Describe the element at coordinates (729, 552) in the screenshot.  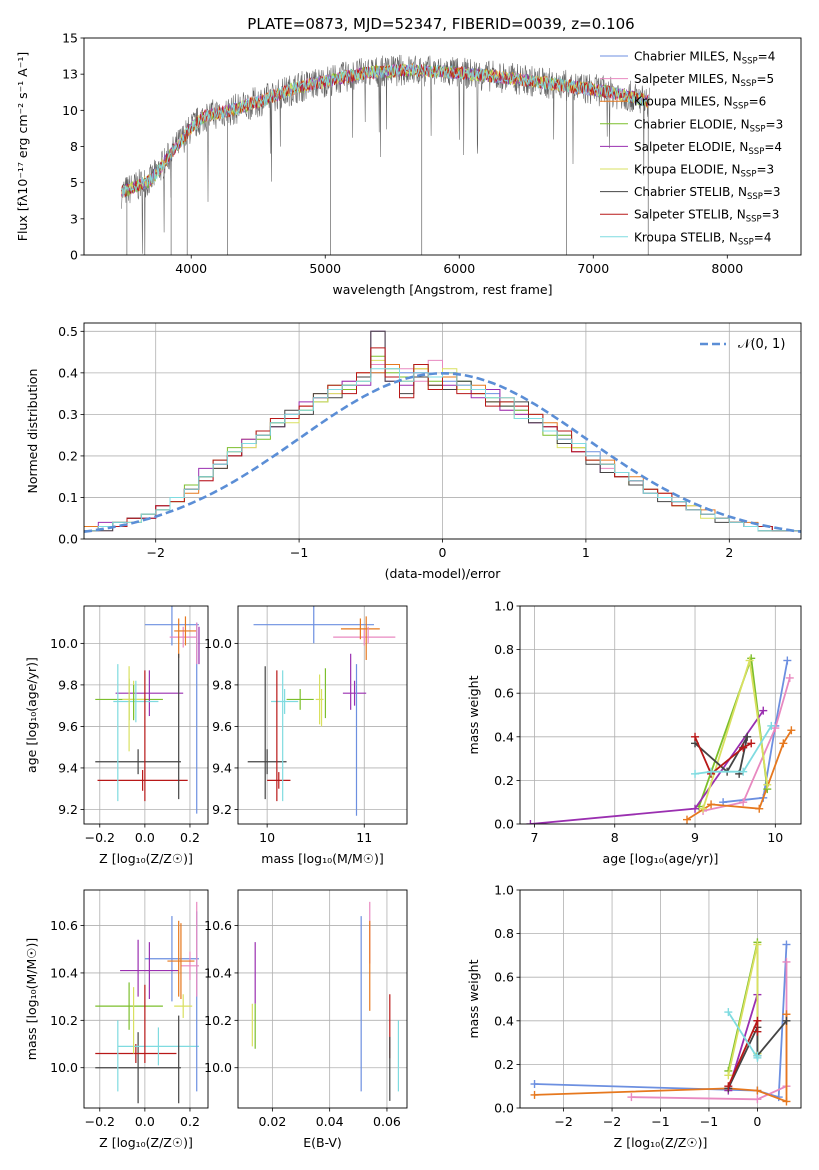
I see `x-tick-label: 2` at that location.